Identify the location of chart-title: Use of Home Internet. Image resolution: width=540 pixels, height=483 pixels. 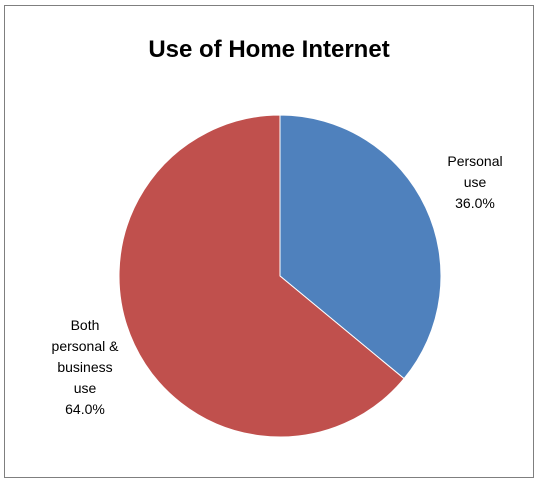
(269, 49).